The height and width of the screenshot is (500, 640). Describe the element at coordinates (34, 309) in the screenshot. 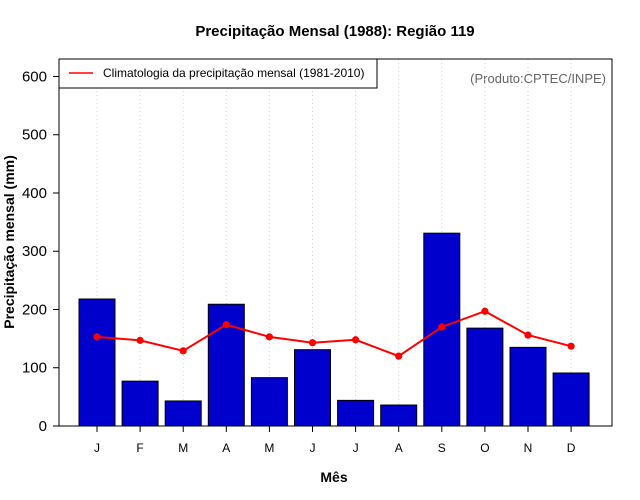

I see `y-tick-label: 200` at that location.